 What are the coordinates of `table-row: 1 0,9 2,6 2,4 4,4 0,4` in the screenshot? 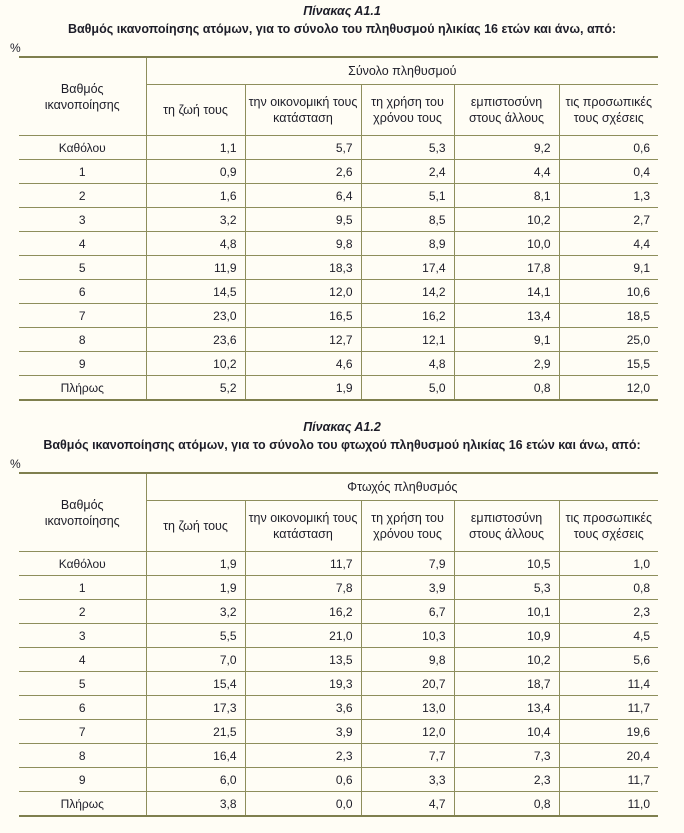 It's located at (339, 171).